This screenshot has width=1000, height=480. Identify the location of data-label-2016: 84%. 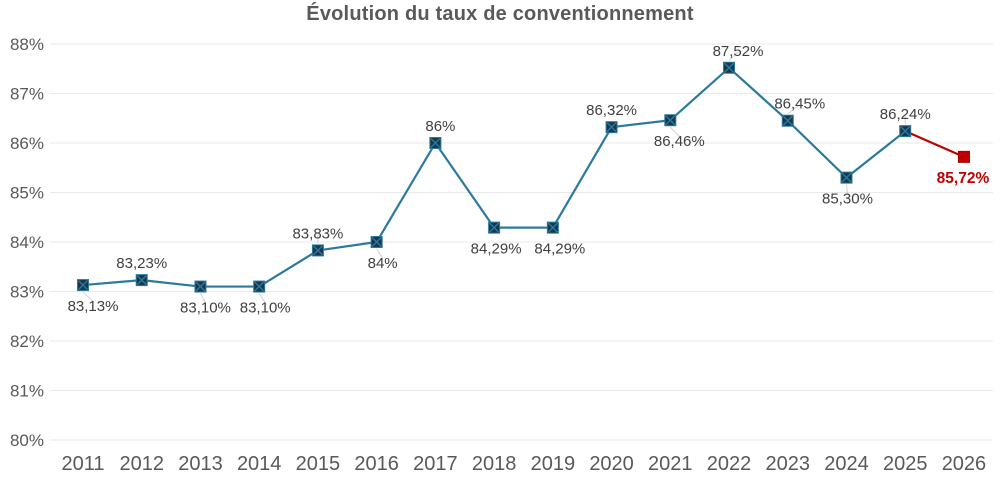
(383, 263).